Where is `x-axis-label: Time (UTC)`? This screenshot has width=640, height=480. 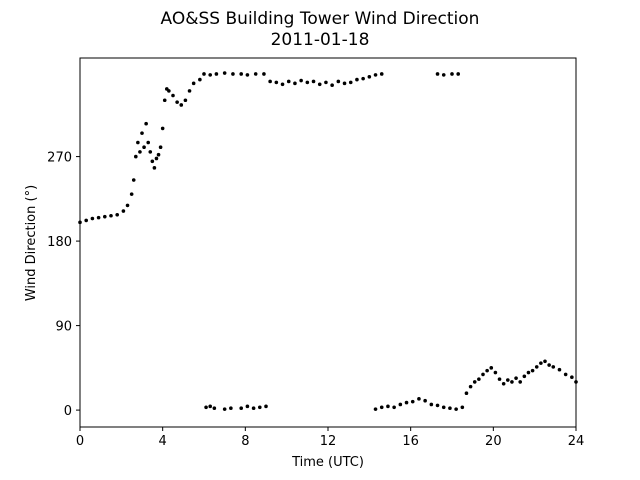
x-axis-label: Time (UTC) is located at coordinates (327, 462).